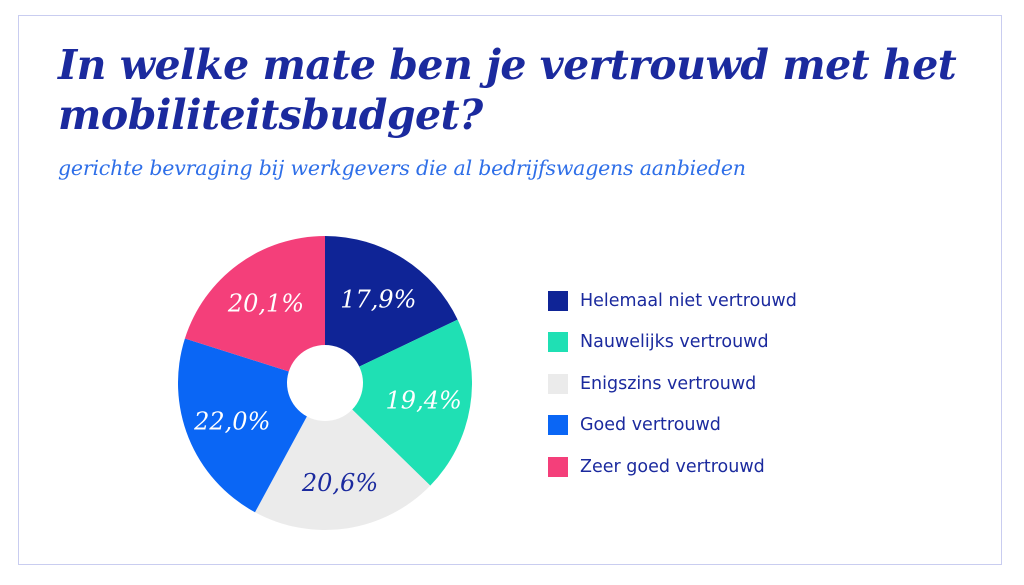 The image size is (1024, 585). I want to click on legend-item: Nauwelijks vertrouwd, so click(672, 343).